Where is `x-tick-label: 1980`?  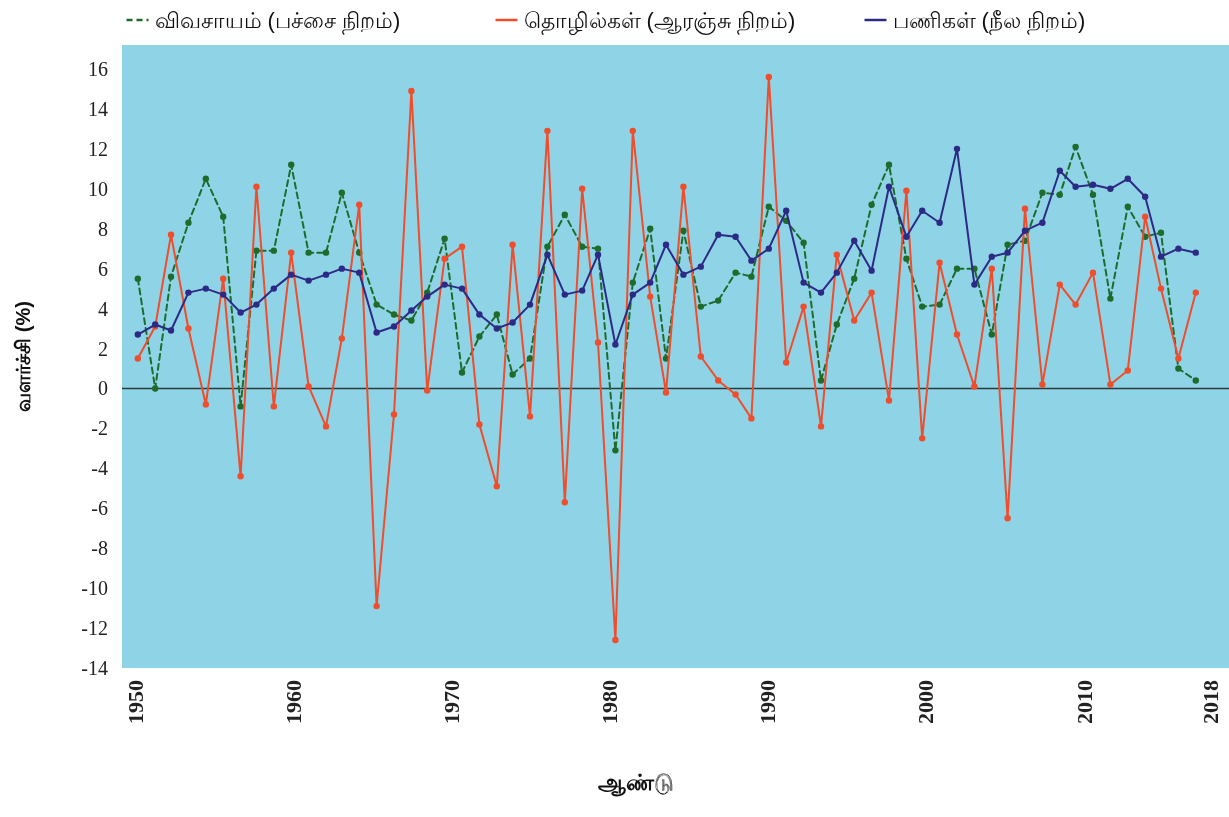
x-tick-label: 1980 is located at coordinates (610, 702).